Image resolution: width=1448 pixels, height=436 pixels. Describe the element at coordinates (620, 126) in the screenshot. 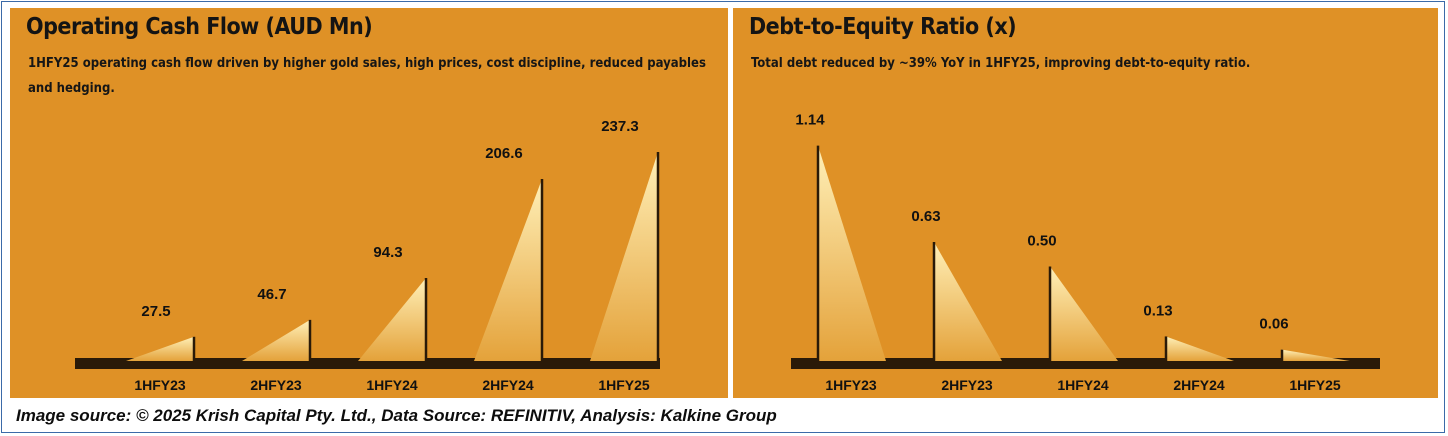

I see `value-label-1HFY25: 237.3` at that location.